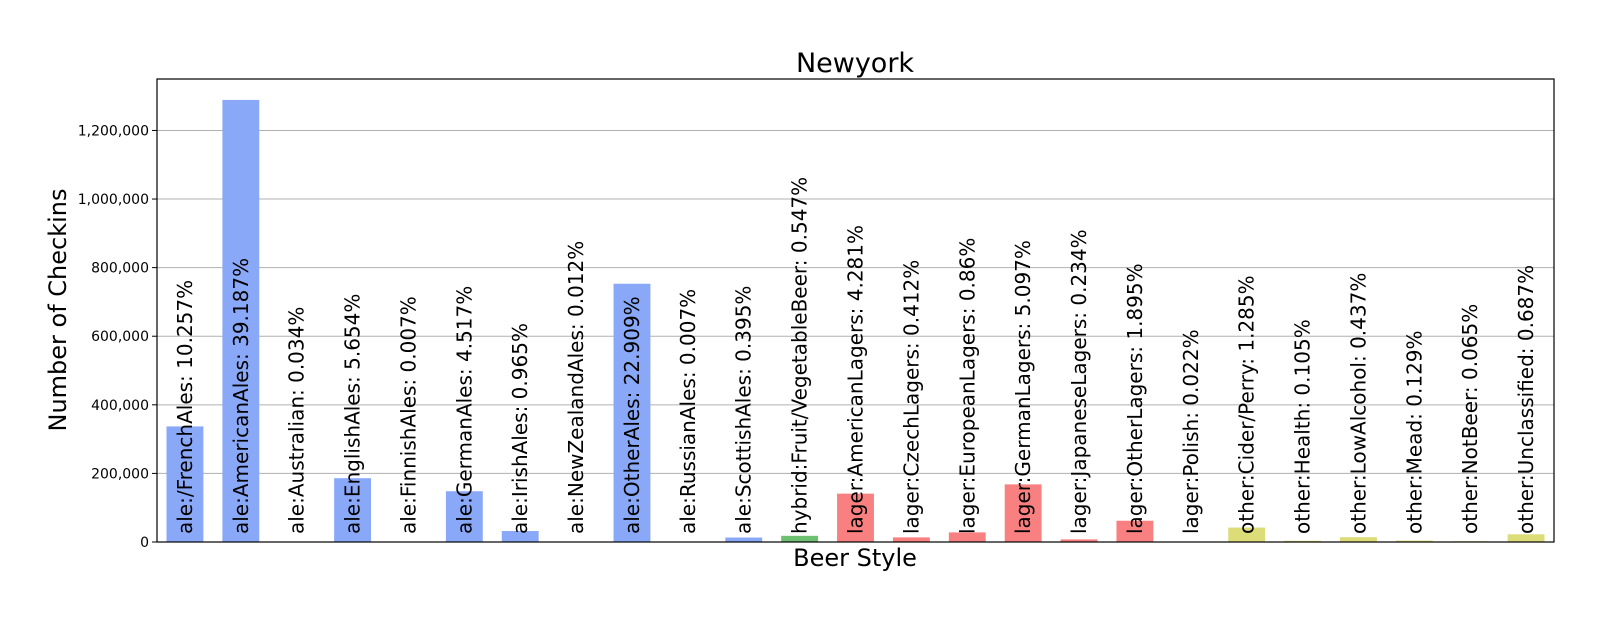  I want to click on bar-other-unclassified, so click(1526, 538).